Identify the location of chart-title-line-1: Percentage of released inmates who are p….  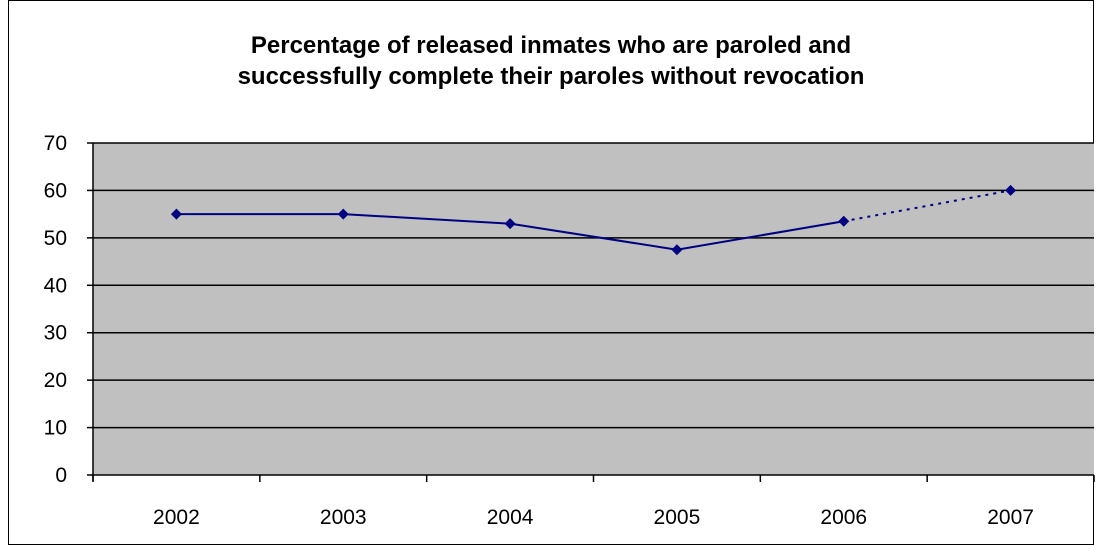
(551, 45).